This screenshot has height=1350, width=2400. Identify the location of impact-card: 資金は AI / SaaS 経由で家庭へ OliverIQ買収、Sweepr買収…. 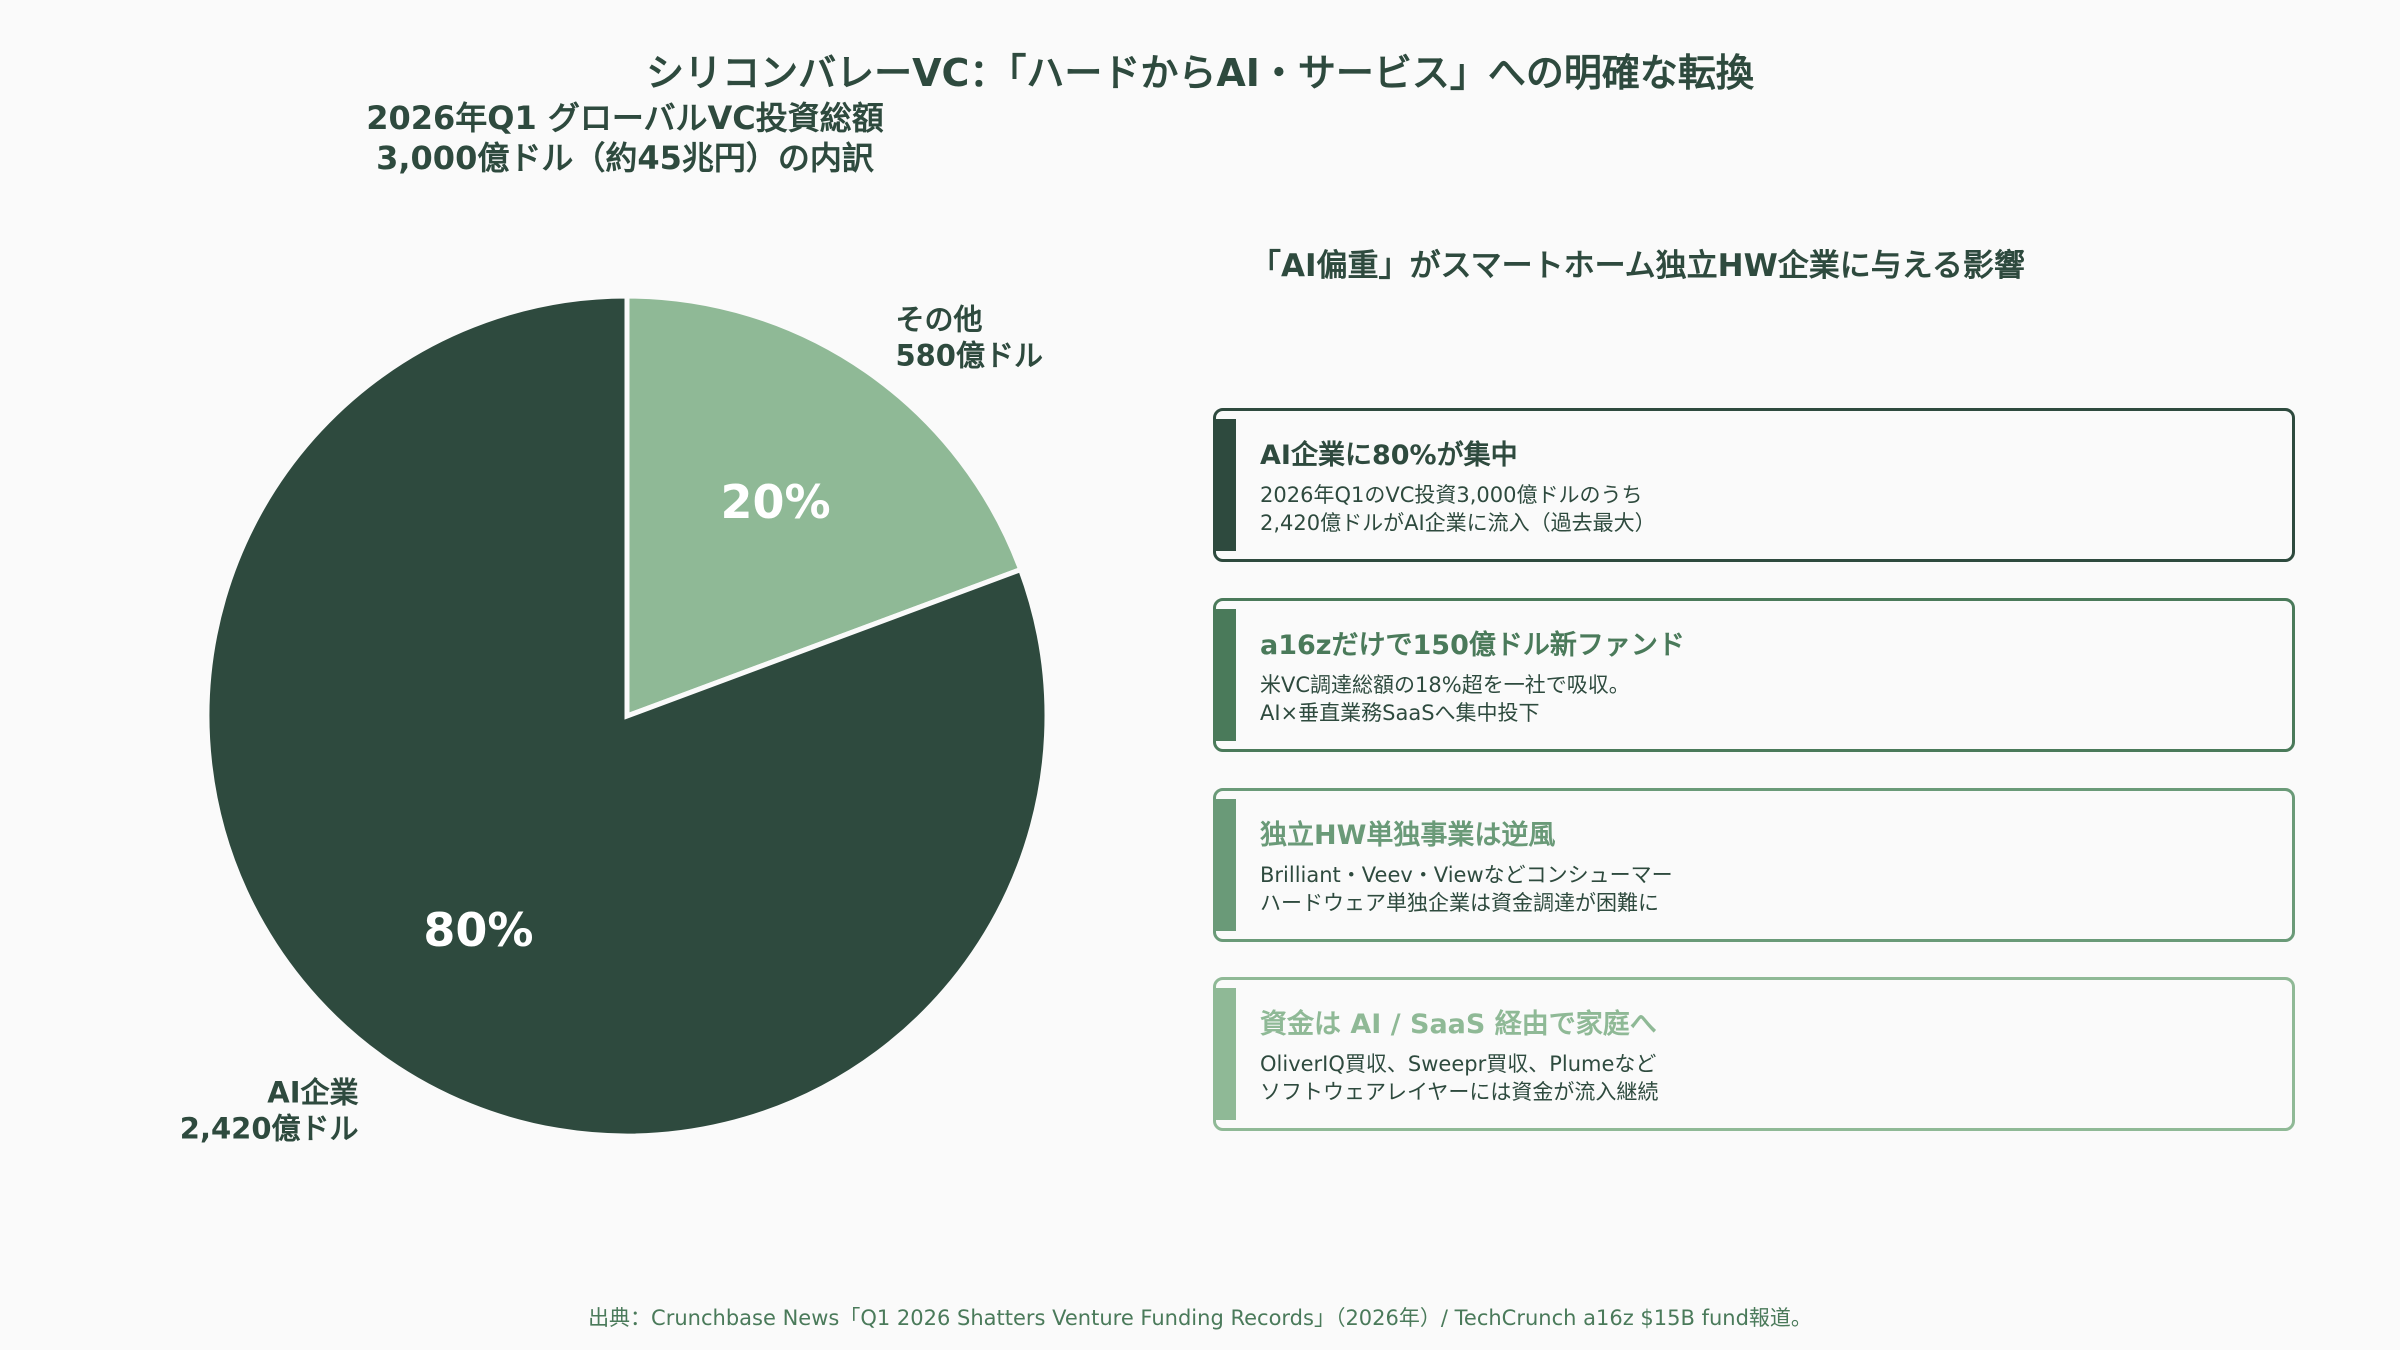
(1754, 1054).